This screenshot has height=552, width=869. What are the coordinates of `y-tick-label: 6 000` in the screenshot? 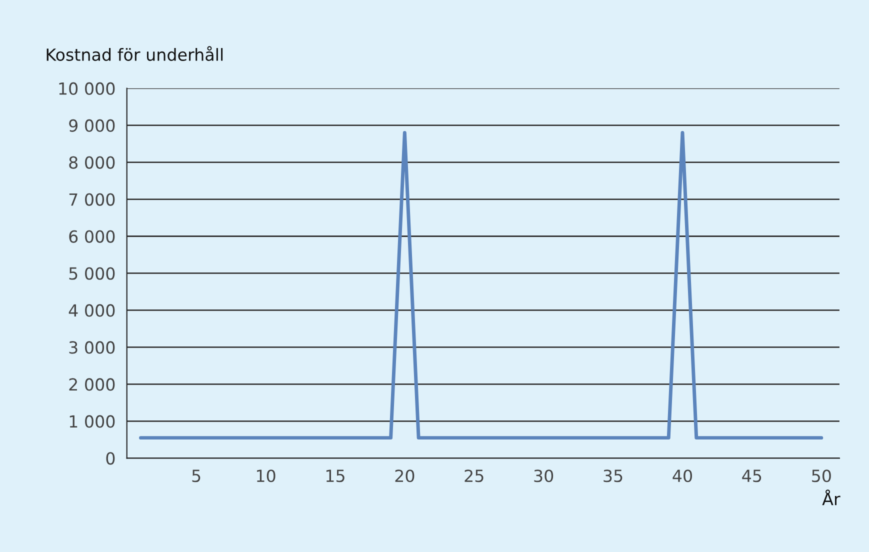 It's located at (92, 236).